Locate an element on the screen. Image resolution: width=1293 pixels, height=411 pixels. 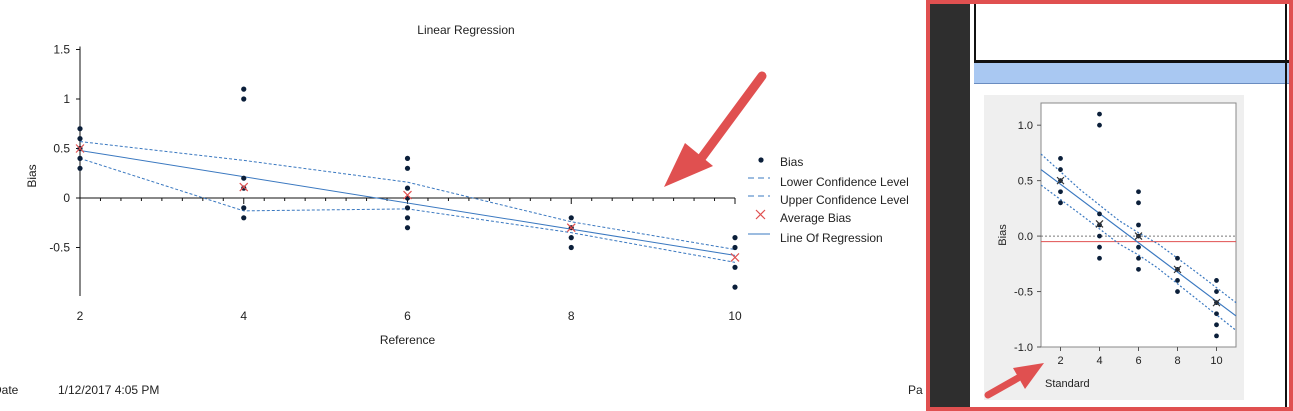
selected-row-bar is located at coordinates (1131, 73).